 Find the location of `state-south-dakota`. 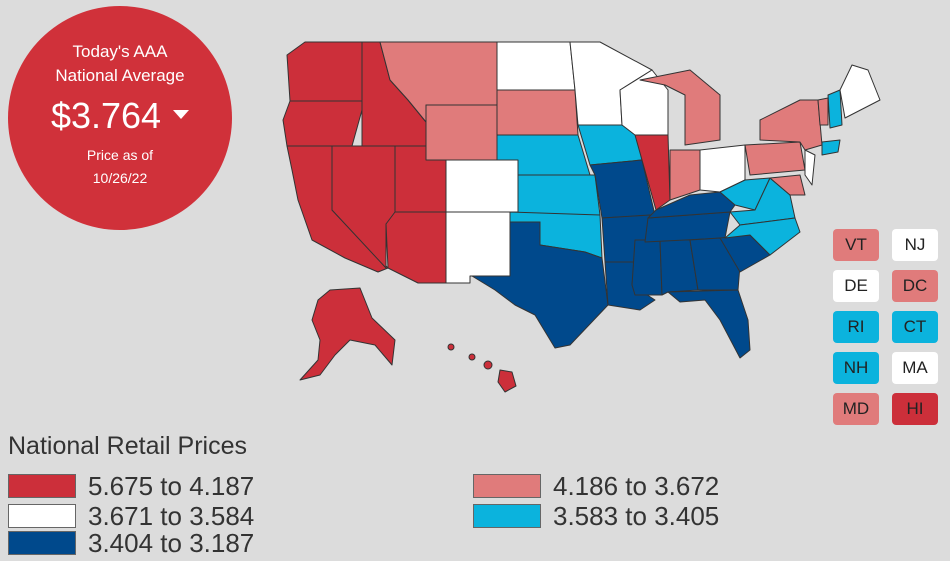

state-south-dakota is located at coordinates (537, 112).